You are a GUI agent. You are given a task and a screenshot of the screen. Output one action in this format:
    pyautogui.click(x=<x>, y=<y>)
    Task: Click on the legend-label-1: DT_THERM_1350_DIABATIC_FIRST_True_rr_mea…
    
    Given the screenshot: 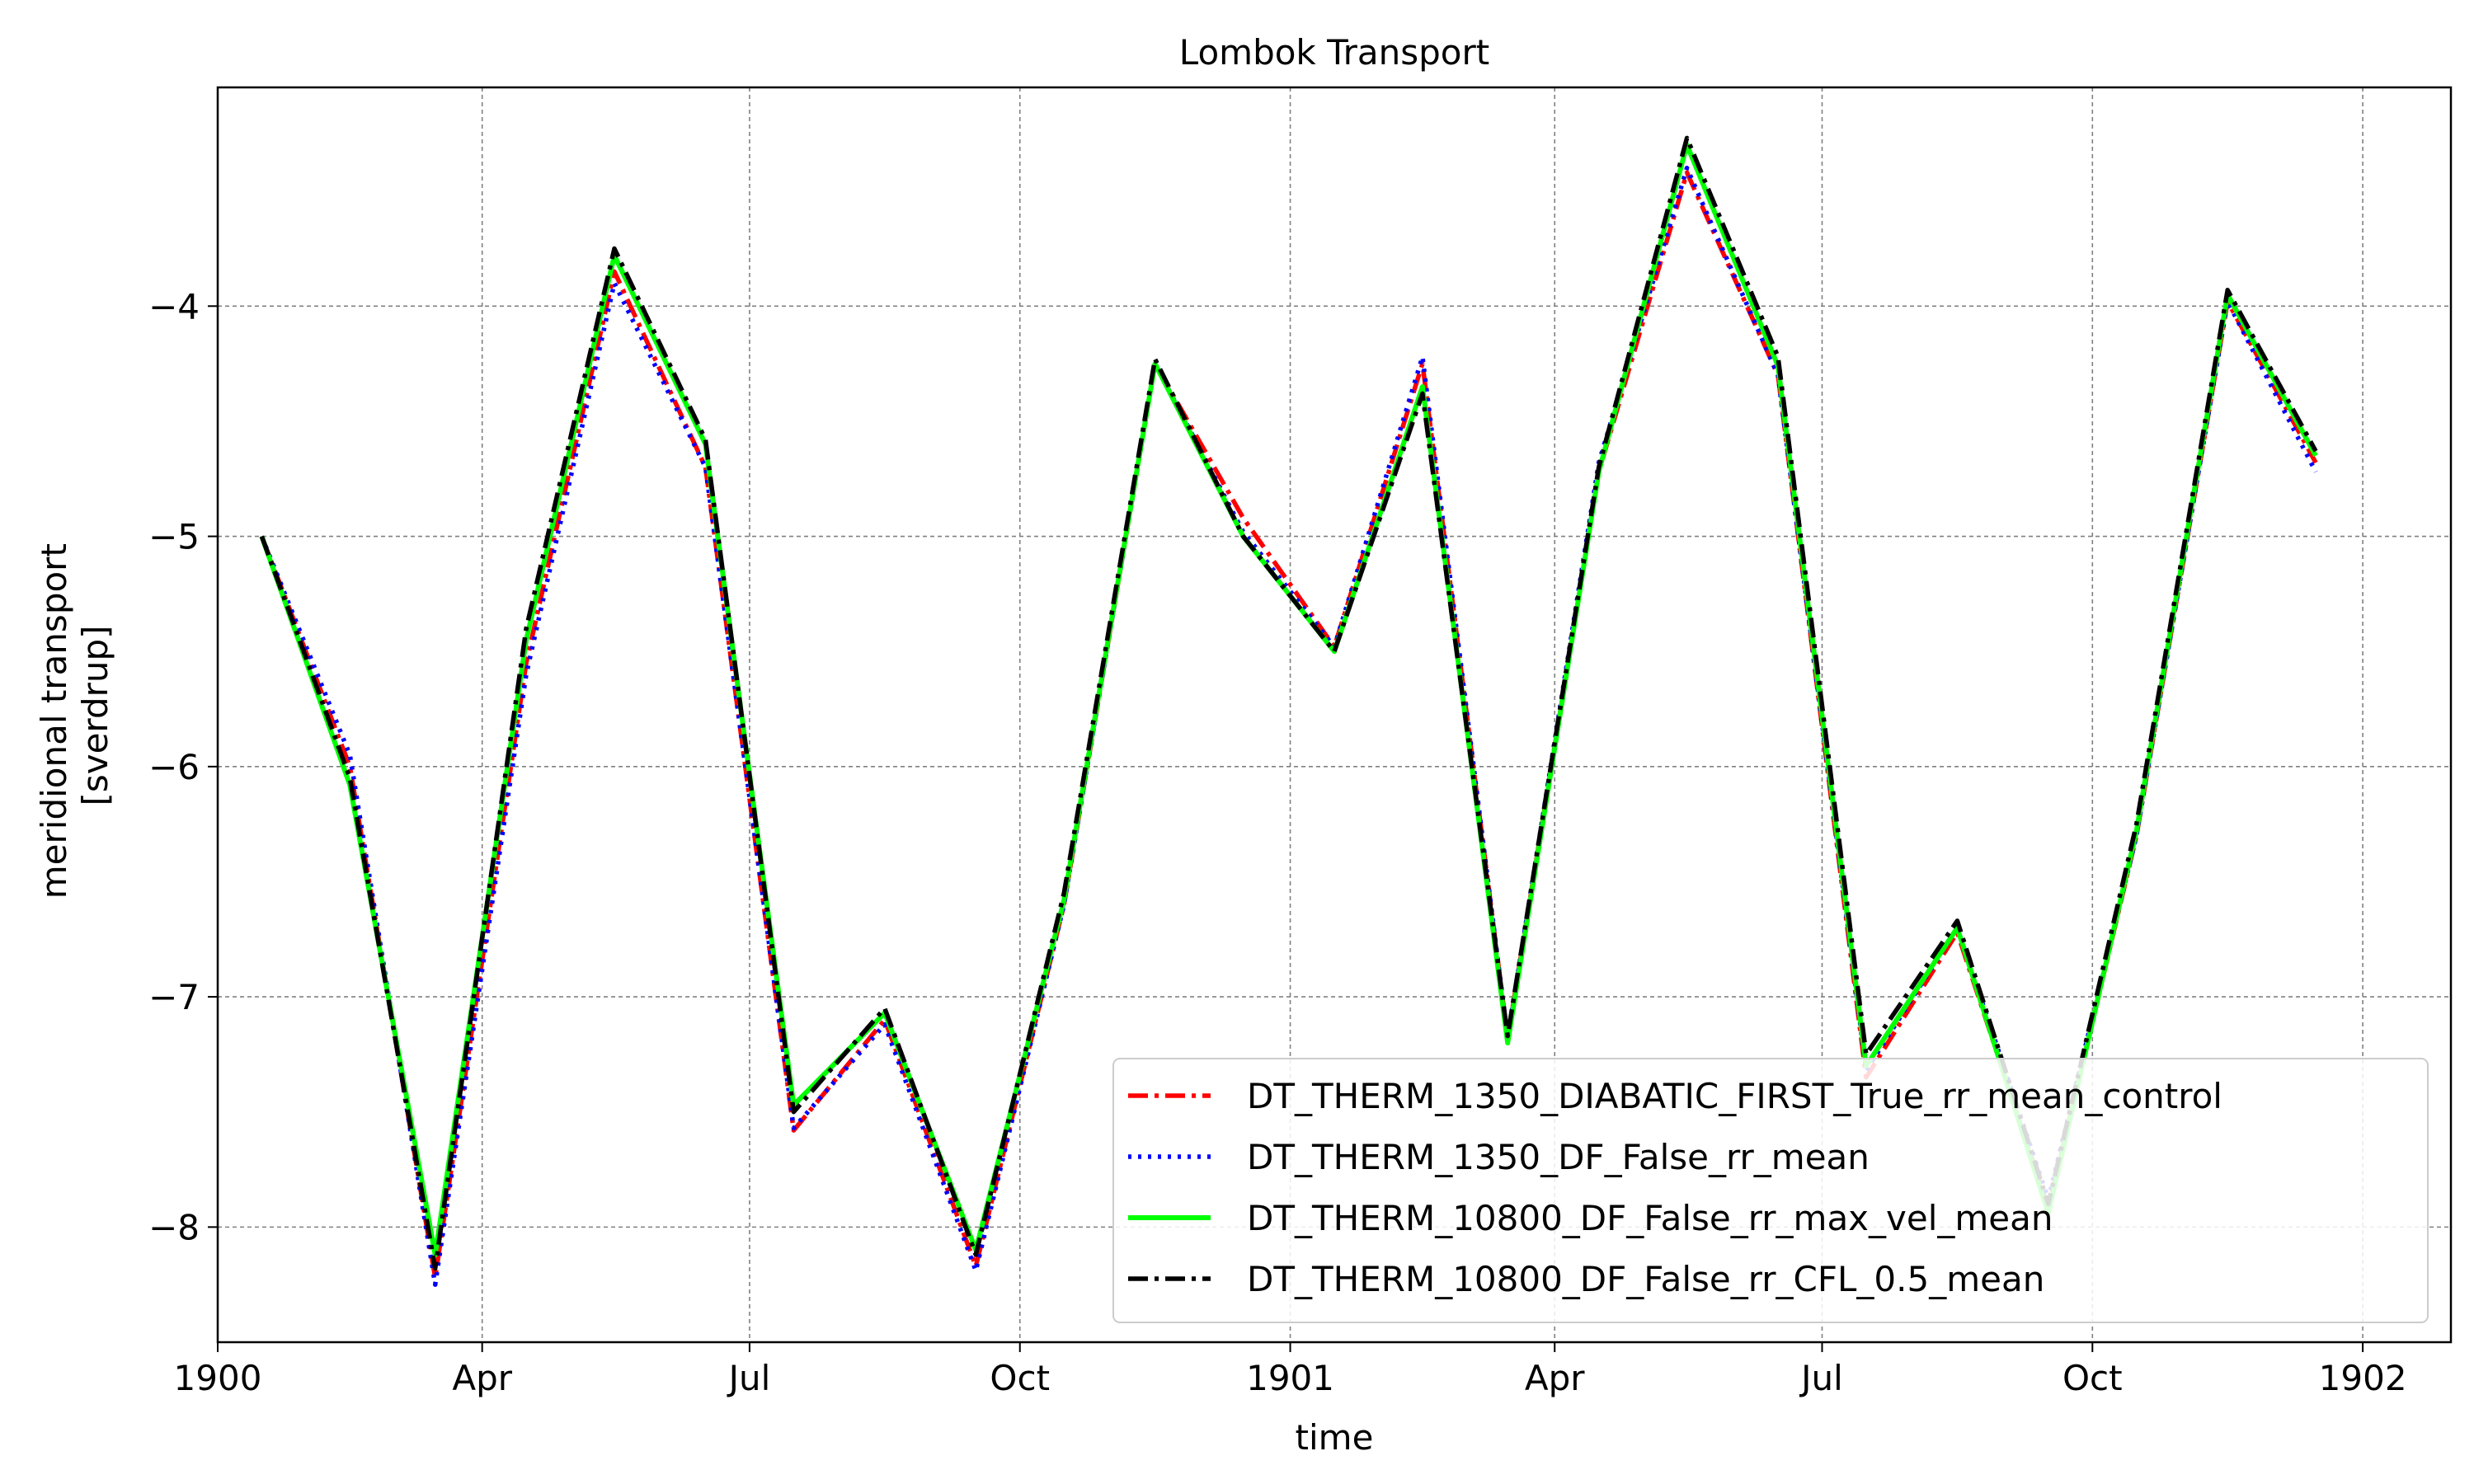 What is the action you would take?
    pyautogui.click(x=1734, y=1096)
    